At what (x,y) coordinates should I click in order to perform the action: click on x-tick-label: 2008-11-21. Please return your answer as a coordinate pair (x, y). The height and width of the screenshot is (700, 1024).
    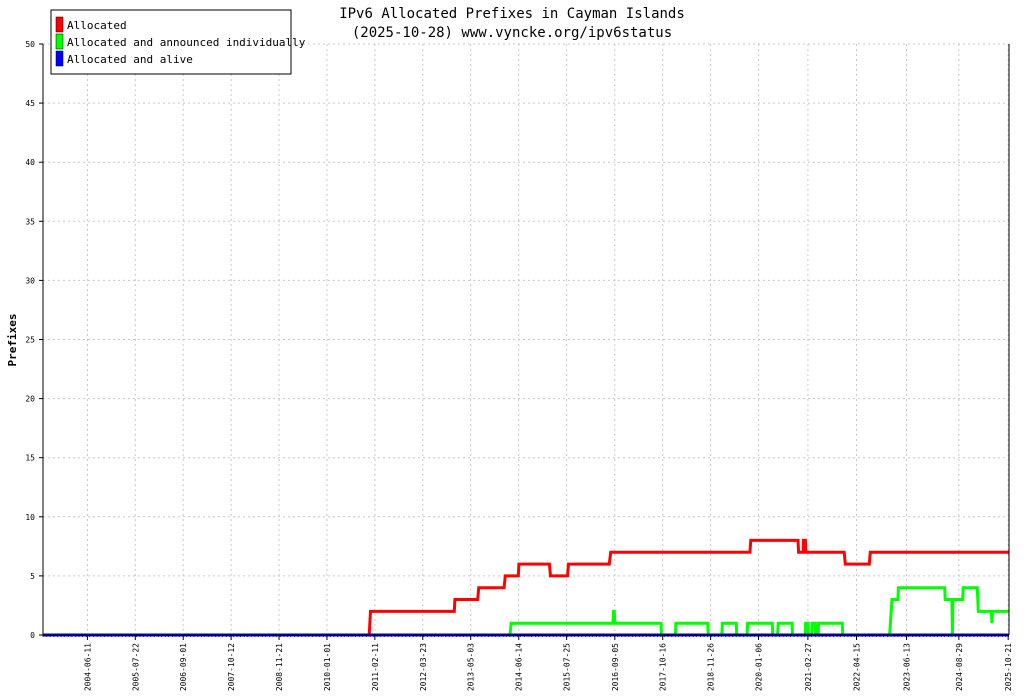
    Looking at the image, I should click on (279, 667).